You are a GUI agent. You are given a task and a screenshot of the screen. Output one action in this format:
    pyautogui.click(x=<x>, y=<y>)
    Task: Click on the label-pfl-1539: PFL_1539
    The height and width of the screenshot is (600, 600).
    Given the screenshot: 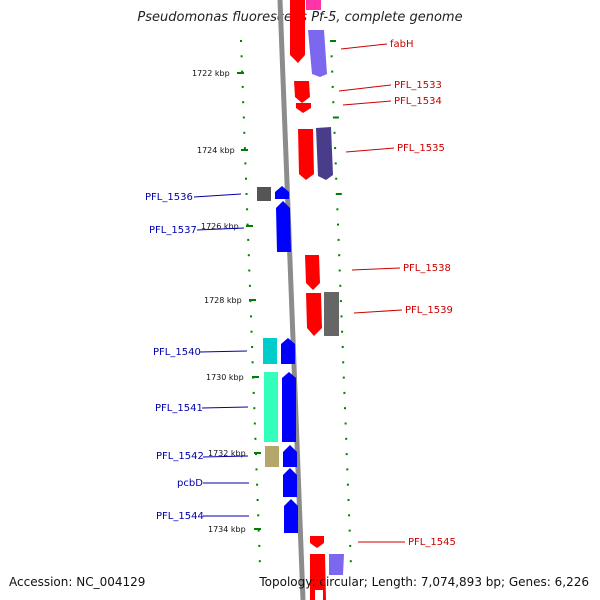 What is the action you would take?
    pyautogui.click(x=429, y=310)
    